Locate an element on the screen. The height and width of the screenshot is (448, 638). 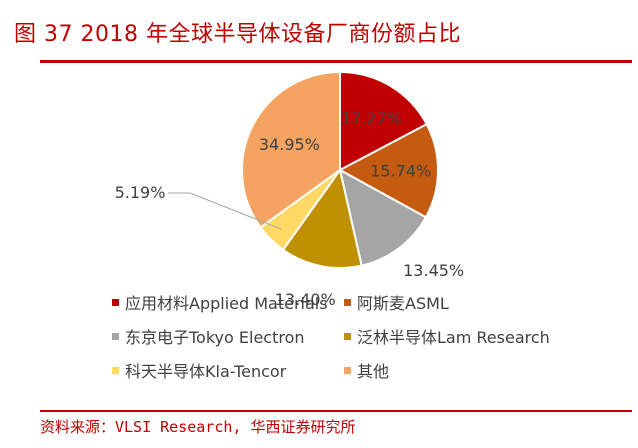
leader-line is located at coordinates (225, 211).